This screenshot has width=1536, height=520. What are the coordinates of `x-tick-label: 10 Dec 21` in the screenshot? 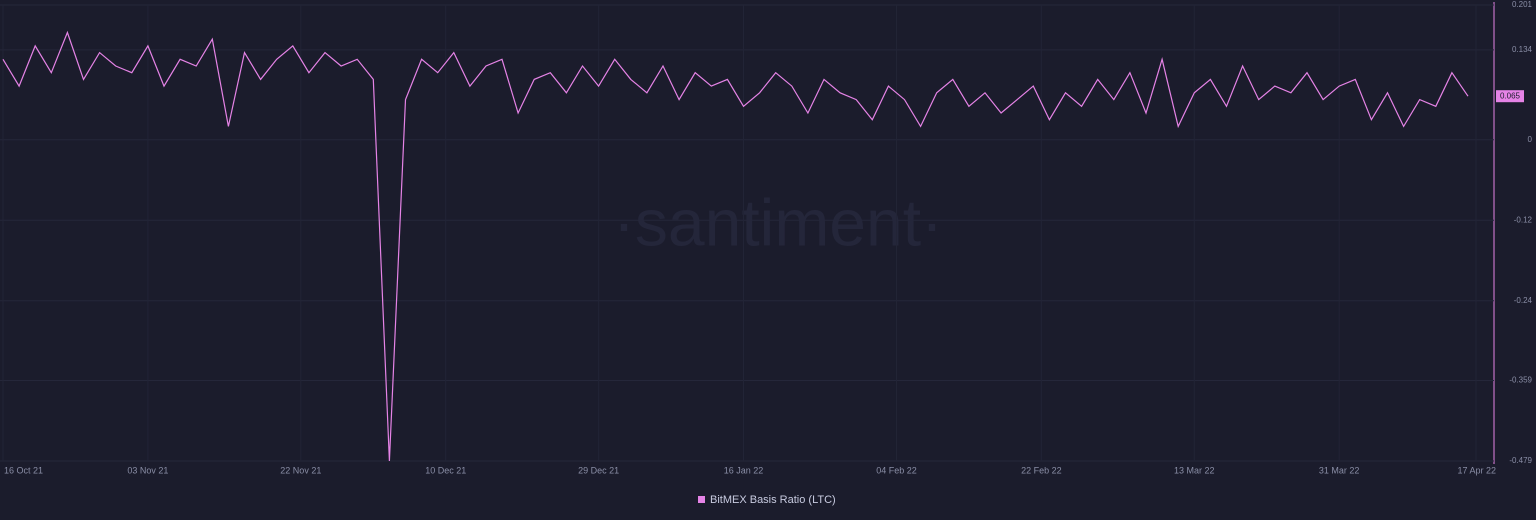 It's located at (445, 470).